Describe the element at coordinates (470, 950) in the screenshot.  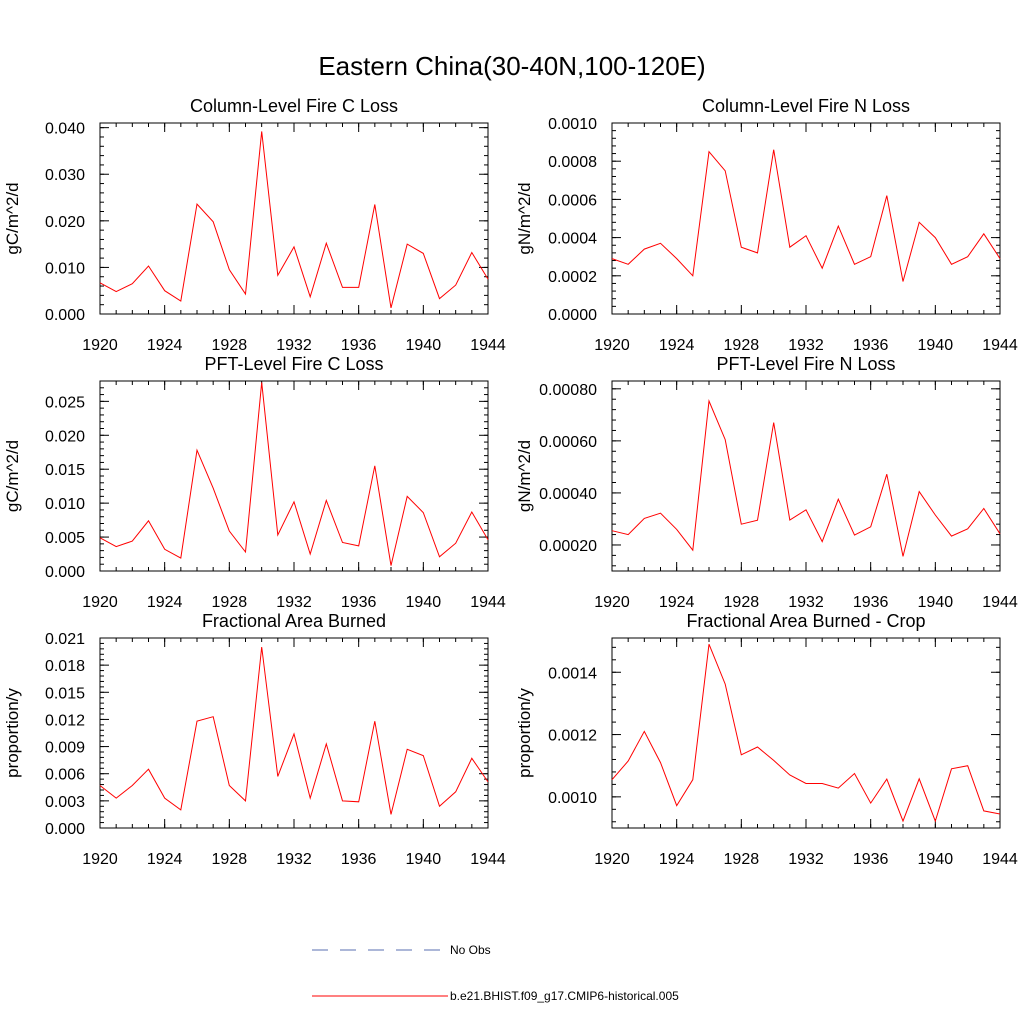
I see `legend-obs-label: No Obs` at that location.